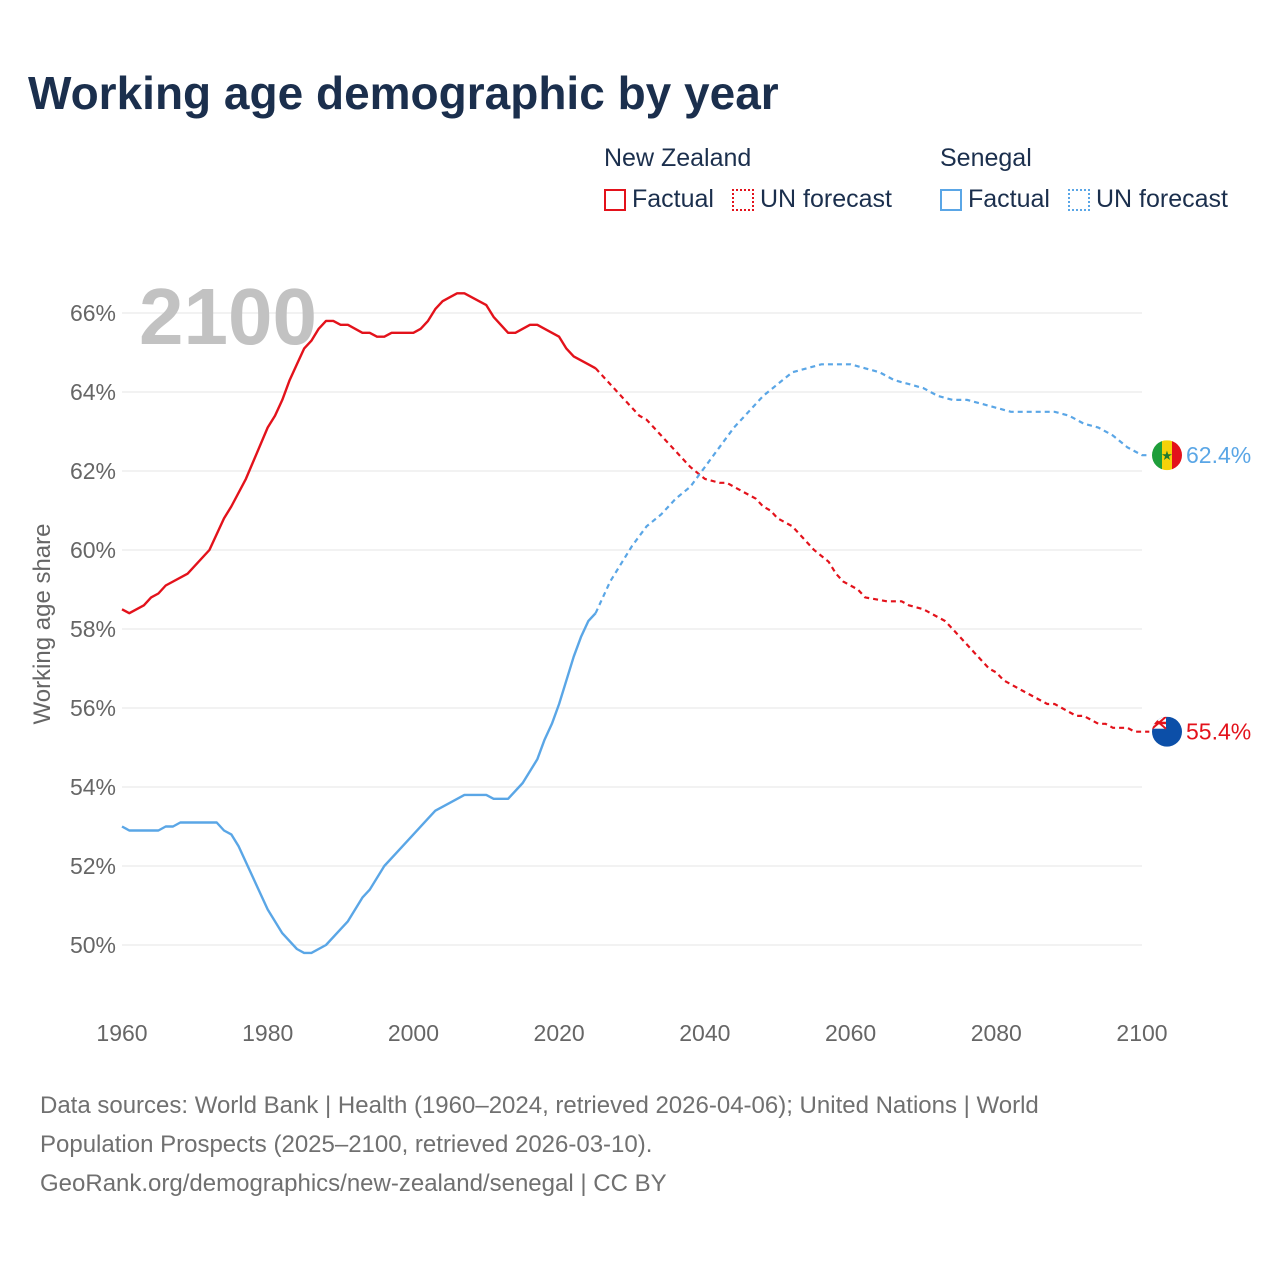 Image resolution: width=1280 pixels, height=1280 pixels. What do you see at coordinates (1167, 731) in the screenshot?
I see `new-zealand-flag-icon` at bounding box center [1167, 731].